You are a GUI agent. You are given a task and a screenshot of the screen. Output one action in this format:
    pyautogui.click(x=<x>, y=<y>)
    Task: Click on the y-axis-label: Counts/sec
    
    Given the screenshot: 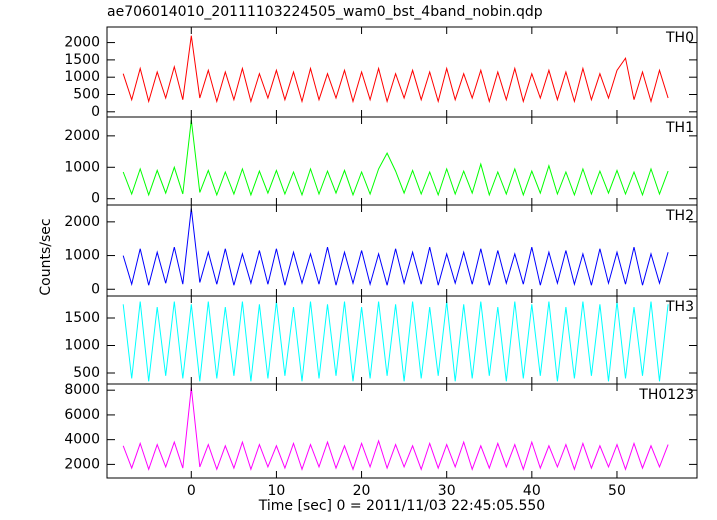 What is the action you would take?
    pyautogui.click(x=46, y=256)
    